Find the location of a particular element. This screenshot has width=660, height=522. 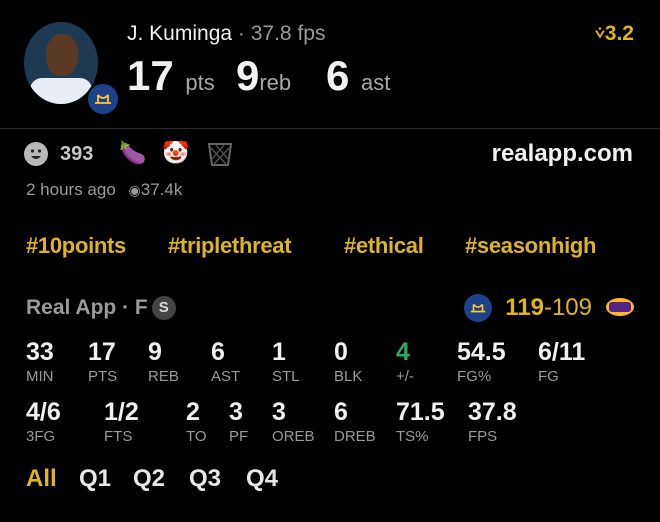

stat-value: 1/2 is located at coordinates (121, 412).